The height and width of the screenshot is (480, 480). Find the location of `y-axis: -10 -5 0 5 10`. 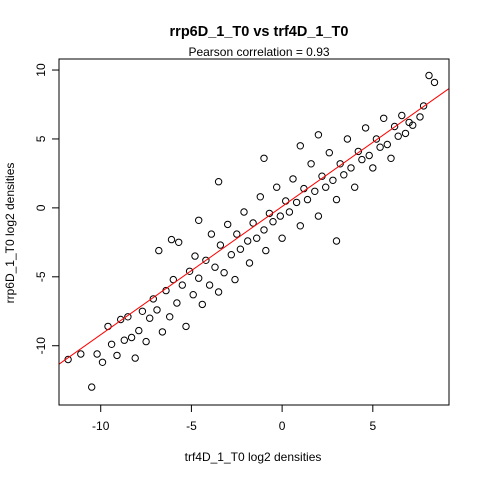

y-axis: -10 -5 0 5 10 is located at coordinates (47, 209).